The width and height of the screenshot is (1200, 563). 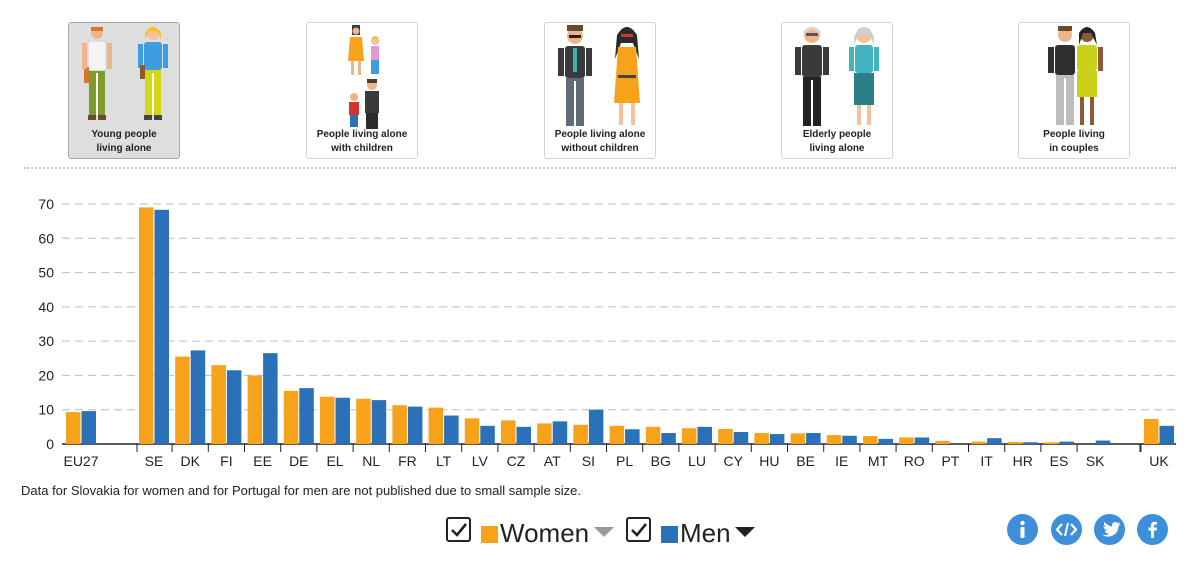 I want to click on x-tick-label: BG, so click(x=661, y=461).